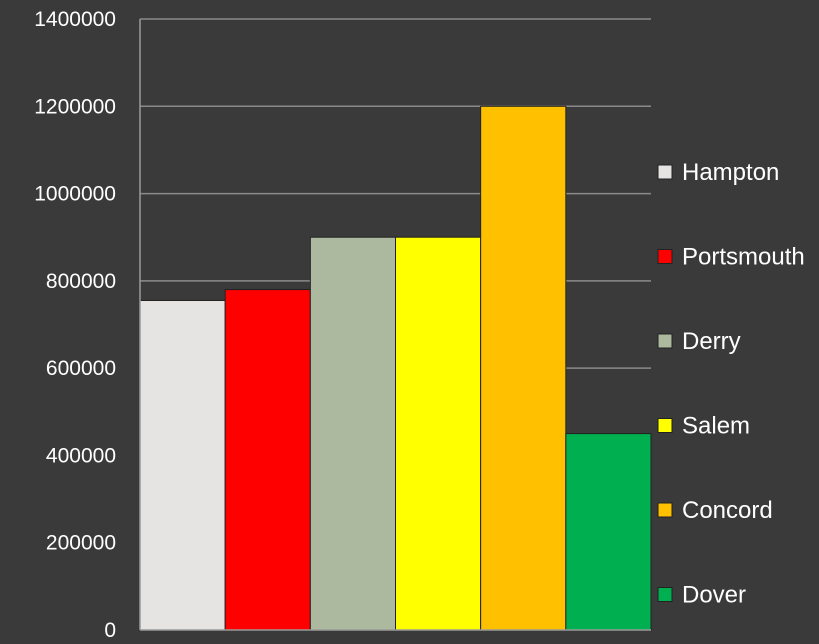  Describe the element at coordinates (267, 460) in the screenshot. I see `bar-portsmouth` at that location.